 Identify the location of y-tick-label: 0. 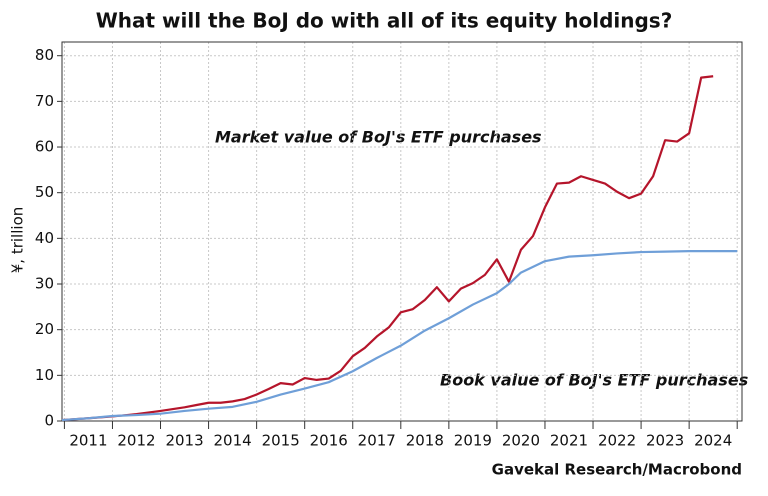
(49, 421).